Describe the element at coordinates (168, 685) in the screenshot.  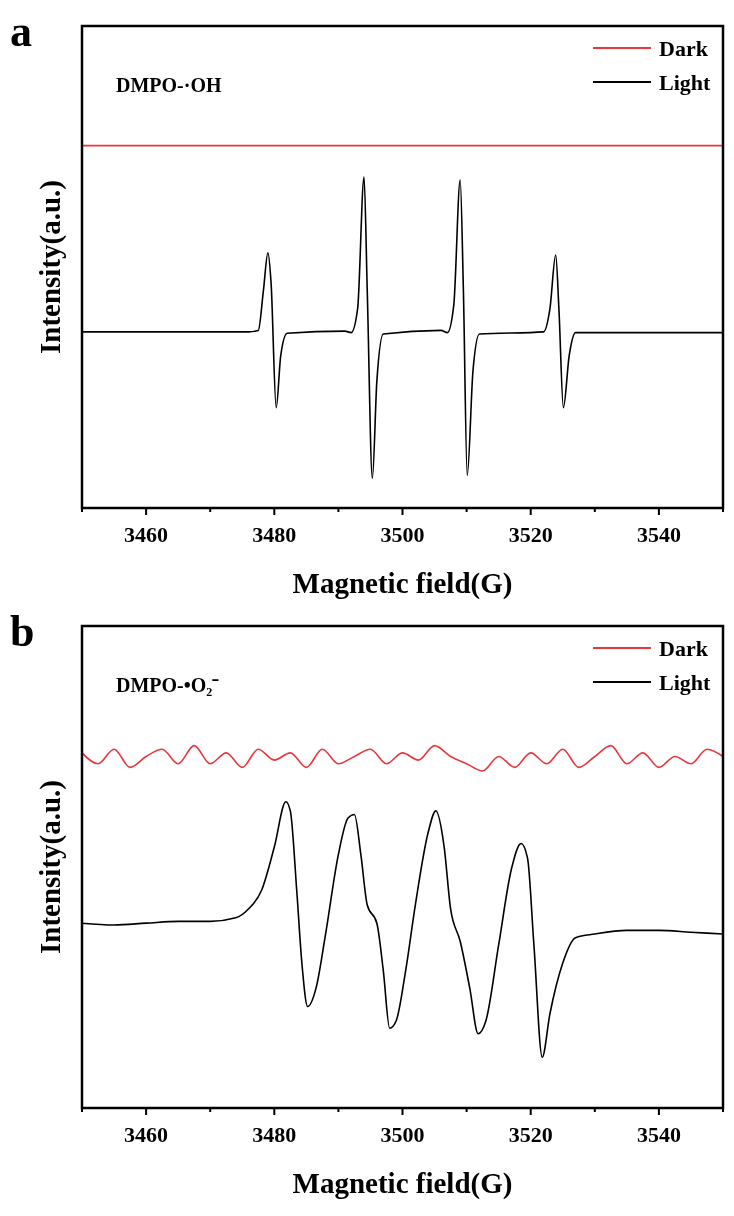
I see `text: DMPO-•O₂⁻` at that location.